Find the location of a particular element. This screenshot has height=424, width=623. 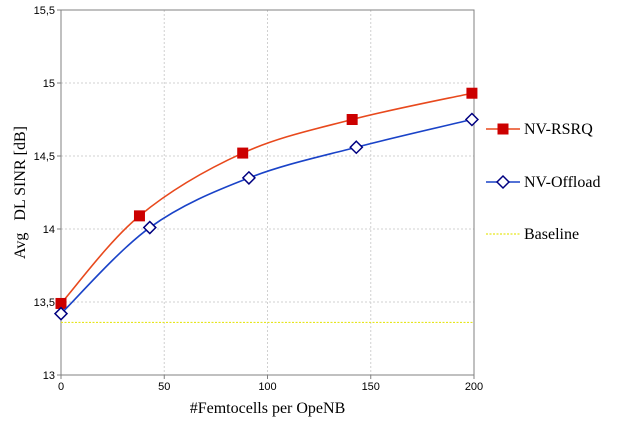

x-tick-label: 50 is located at coordinates (164, 387).